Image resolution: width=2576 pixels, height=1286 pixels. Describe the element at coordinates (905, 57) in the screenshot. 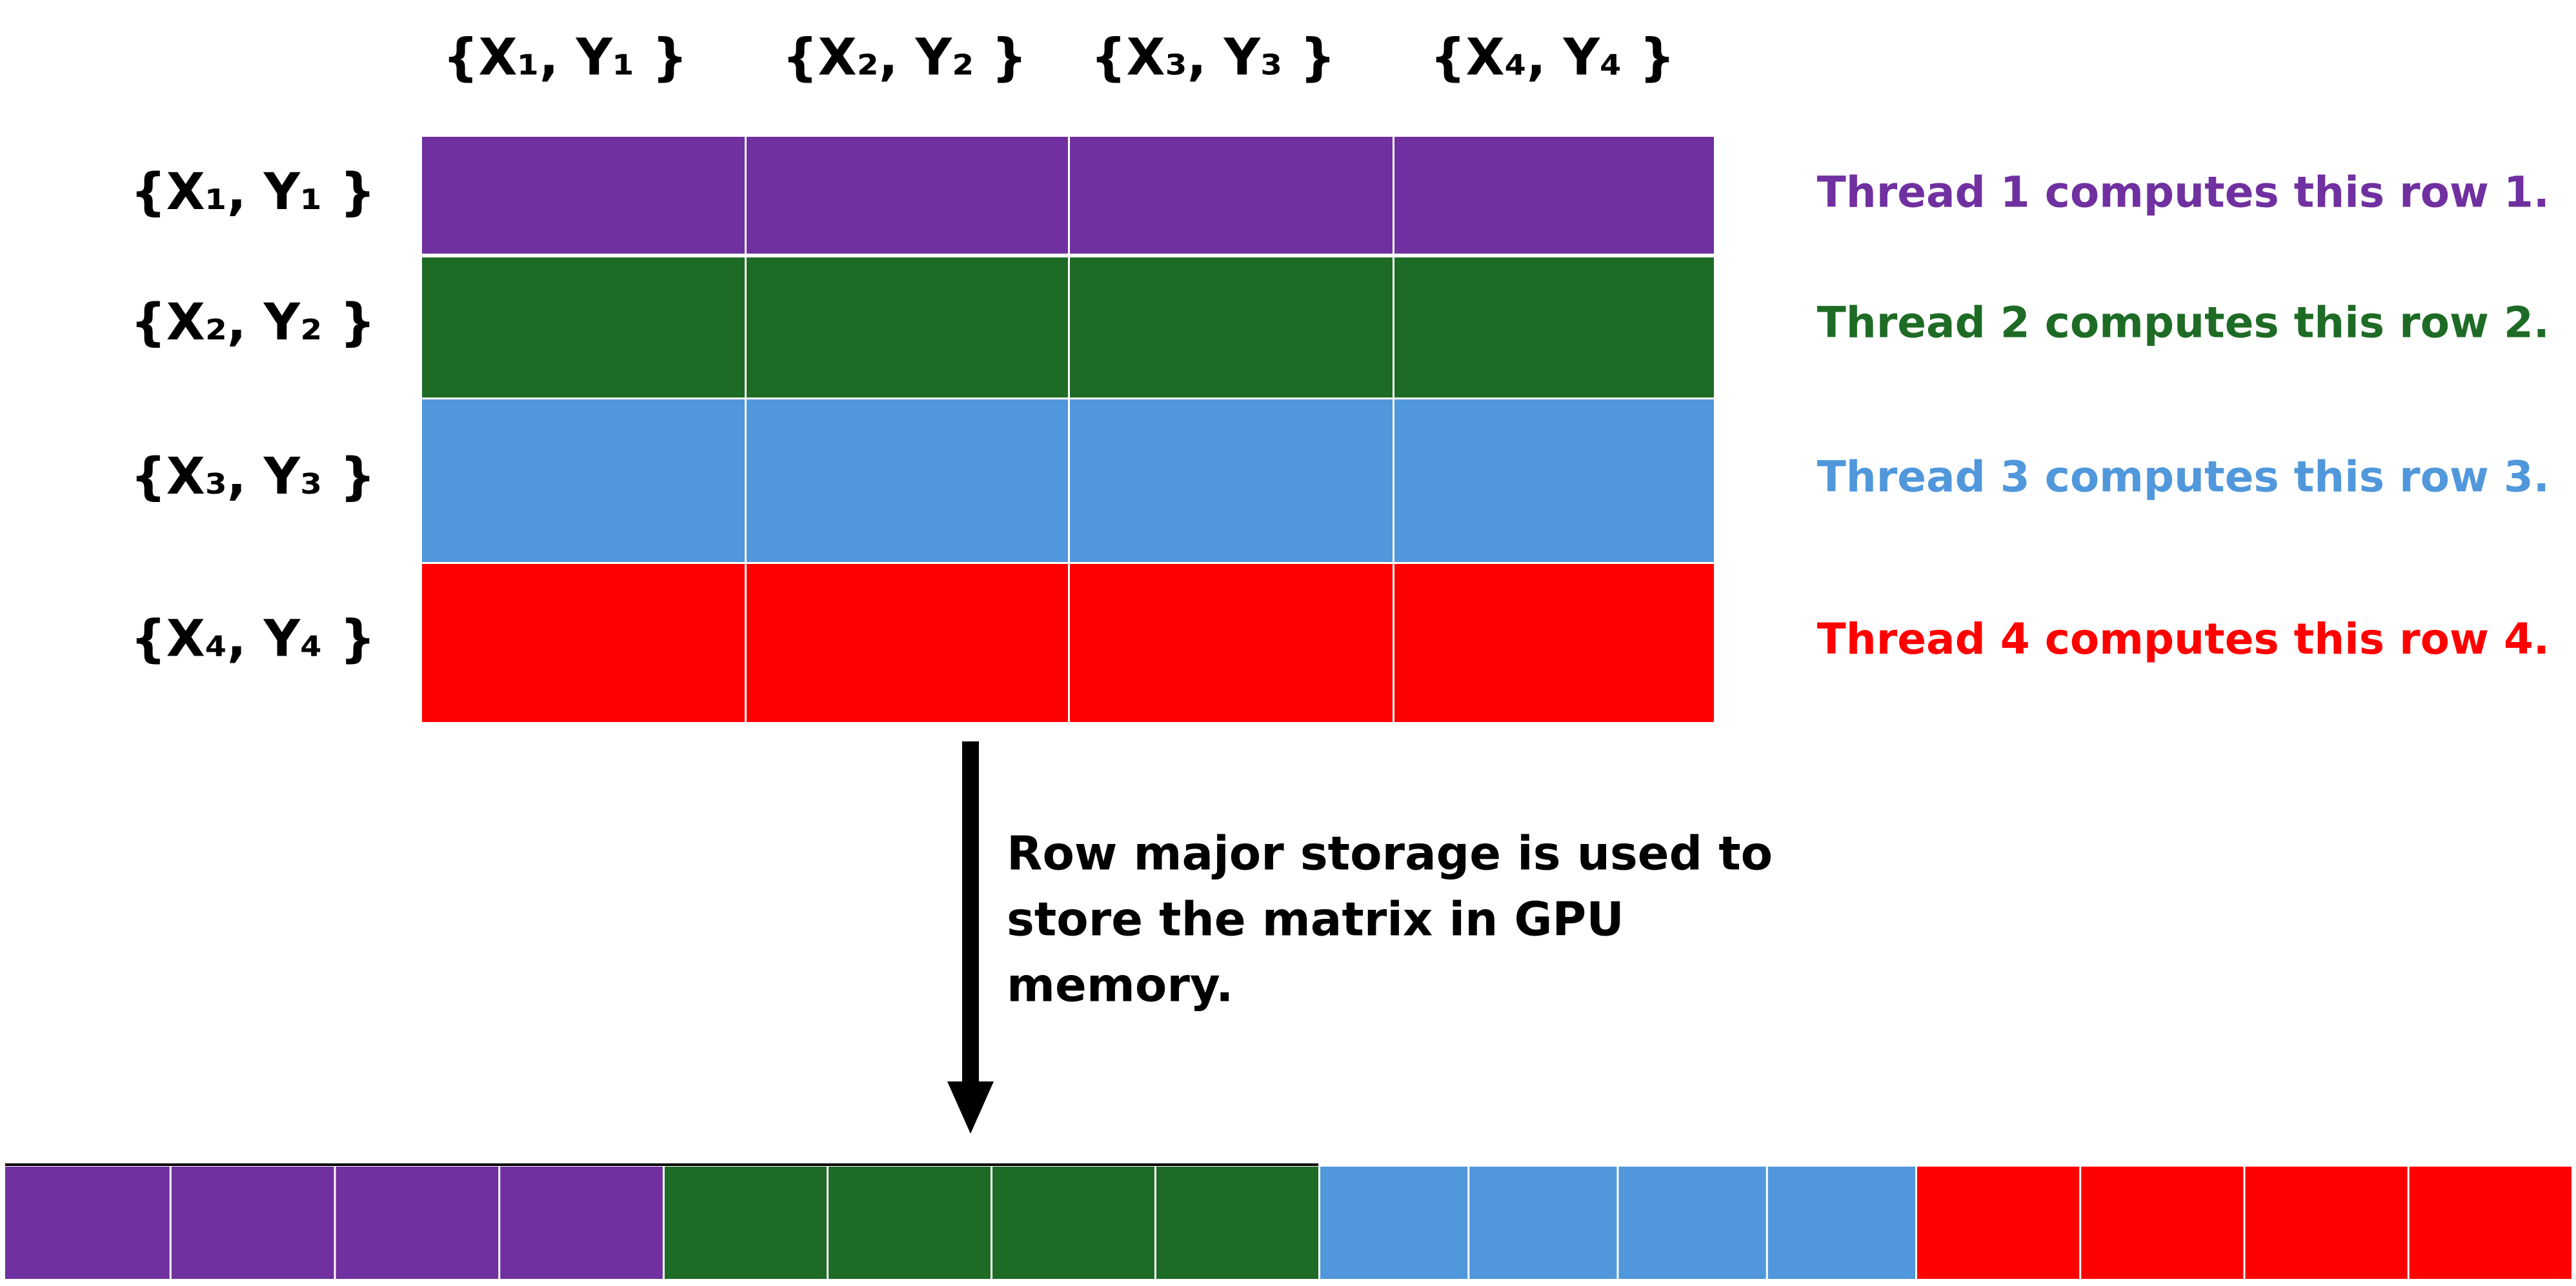

I see `column-label: {X₂, Y₂ }` at that location.